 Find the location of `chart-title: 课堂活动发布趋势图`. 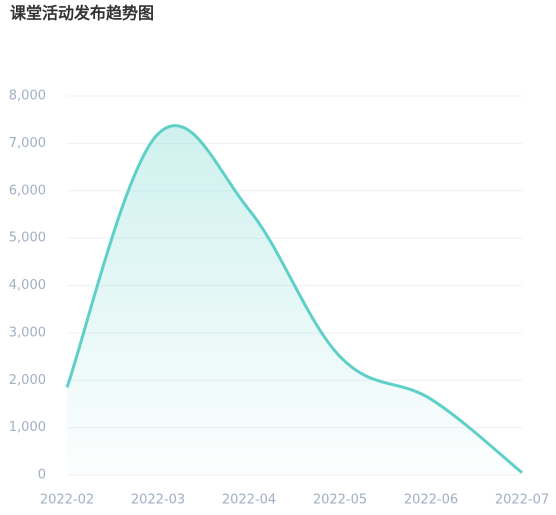

chart-title: 课堂活动发布趋势图 is located at coordinates (82, 13).